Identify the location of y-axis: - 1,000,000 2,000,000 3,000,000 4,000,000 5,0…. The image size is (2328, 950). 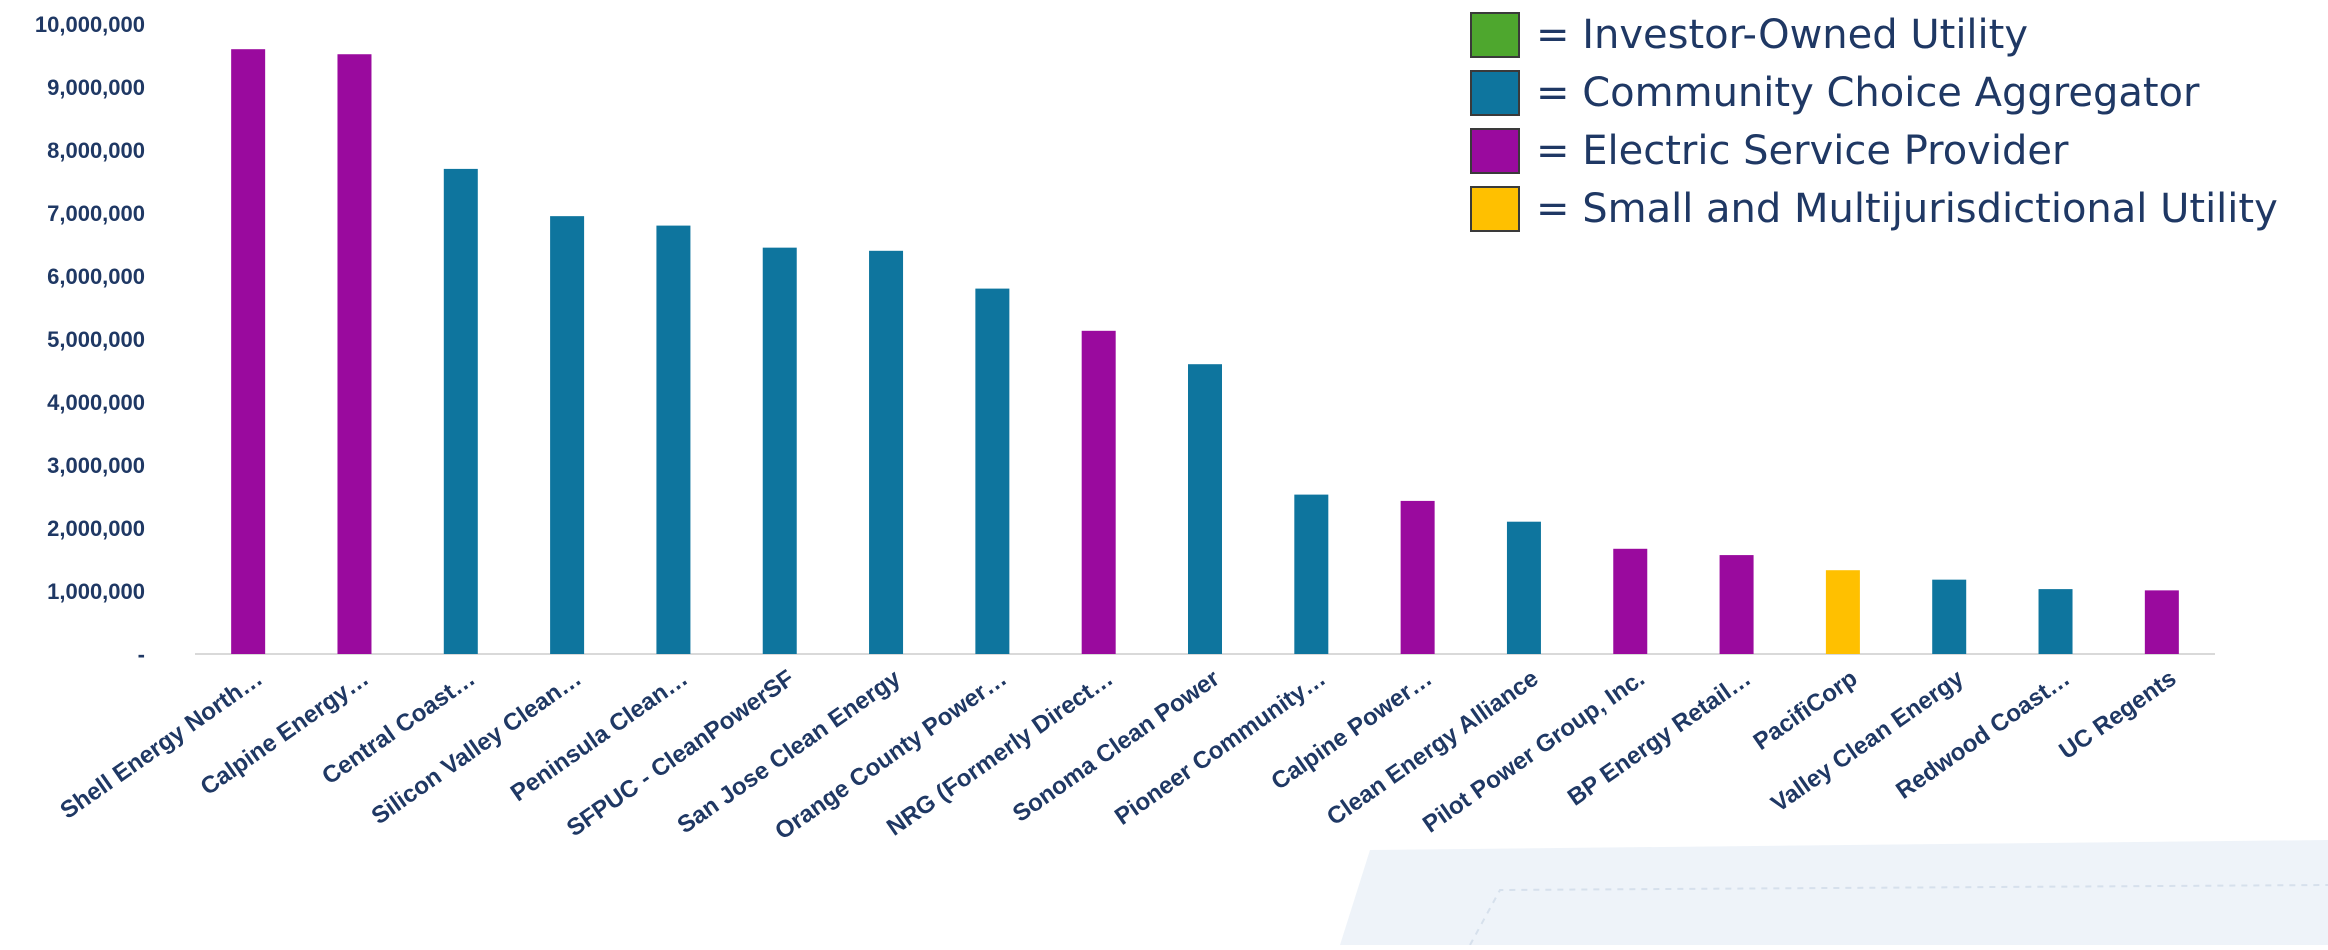
(90, 339).